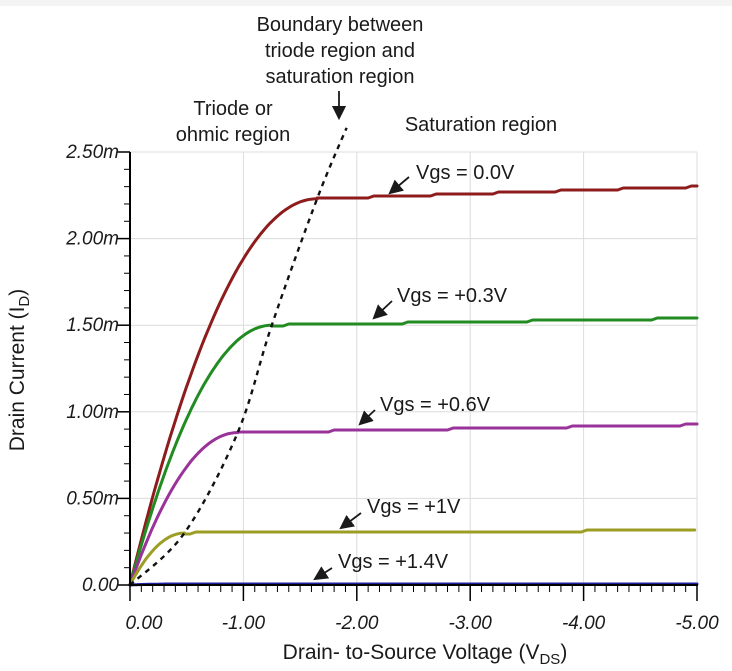 This screenshot has height=671, width=732. What do you see at coordinates (233, 122) in the screenshot?
I see `triode-region-label: Triode or ohmic region` at bounding box center [233, 122].